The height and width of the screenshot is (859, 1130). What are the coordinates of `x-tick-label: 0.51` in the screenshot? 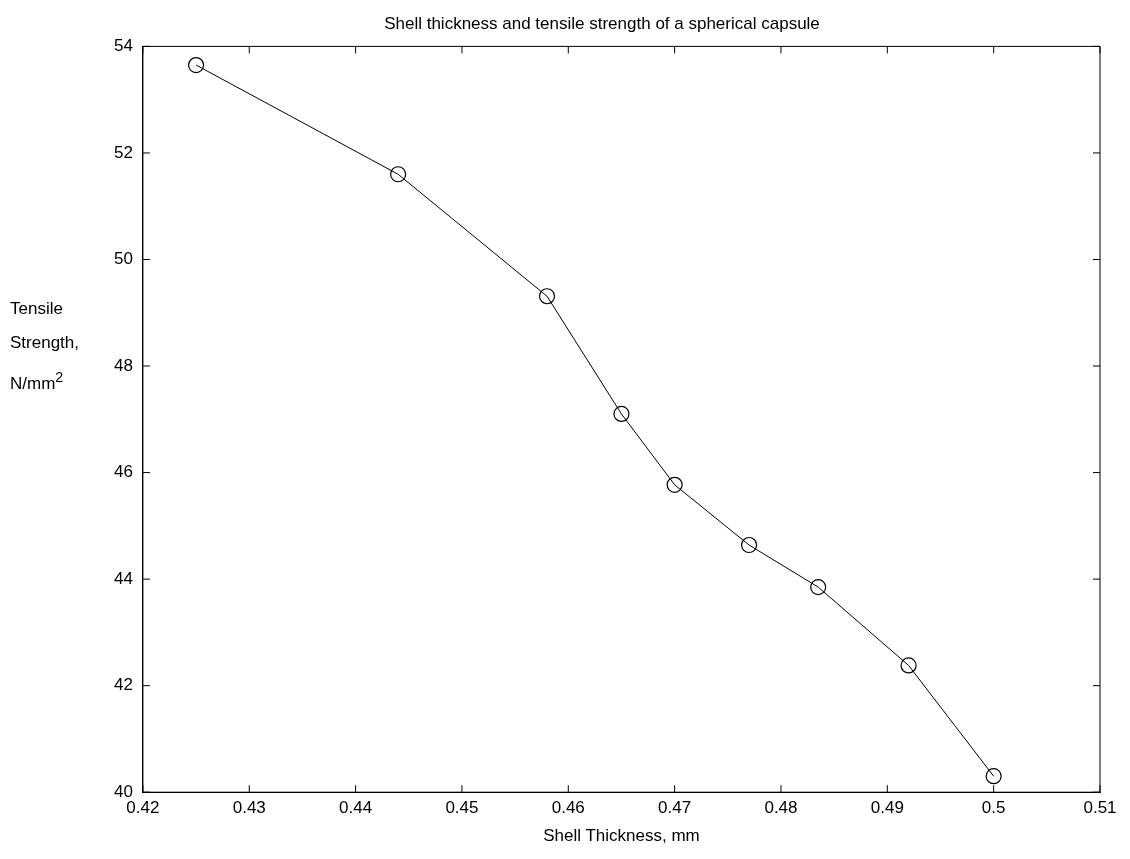 It's located at (1100, 808).